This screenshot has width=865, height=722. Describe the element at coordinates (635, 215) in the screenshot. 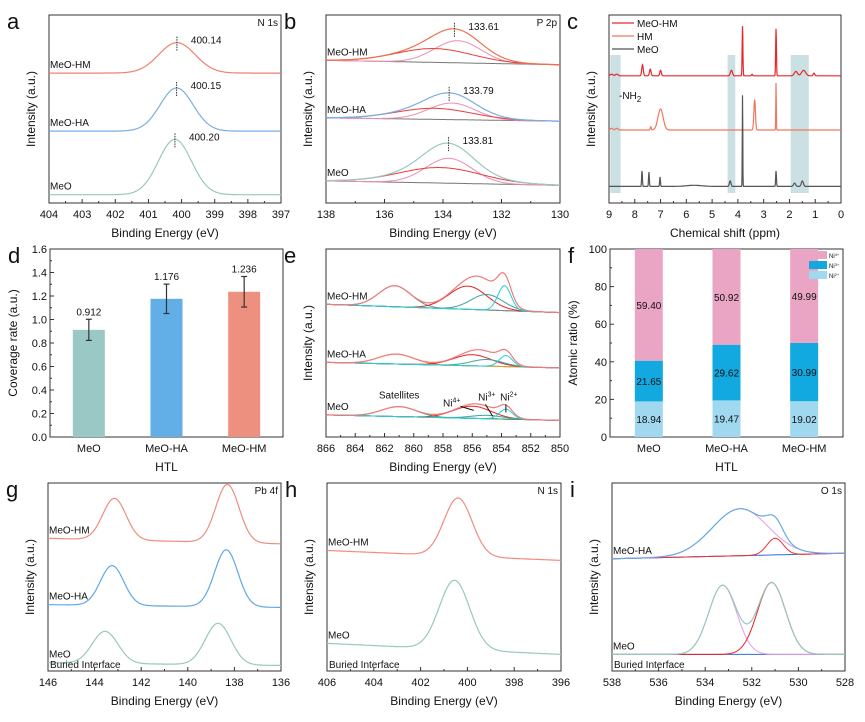

I see `x-tick-label: 8` at that location.